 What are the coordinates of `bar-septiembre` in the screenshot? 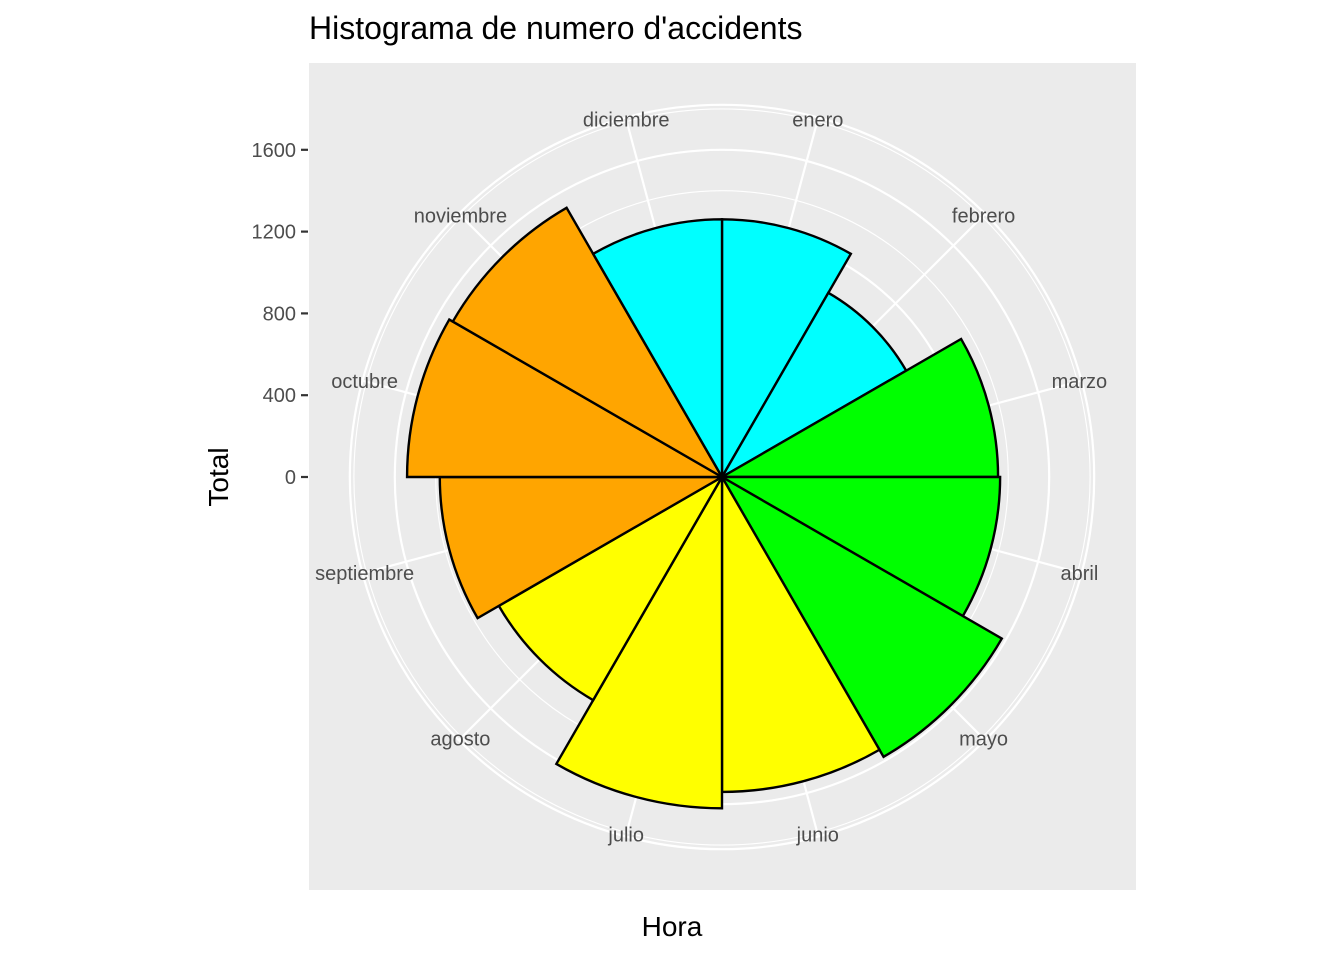 It's located at (582, 547).